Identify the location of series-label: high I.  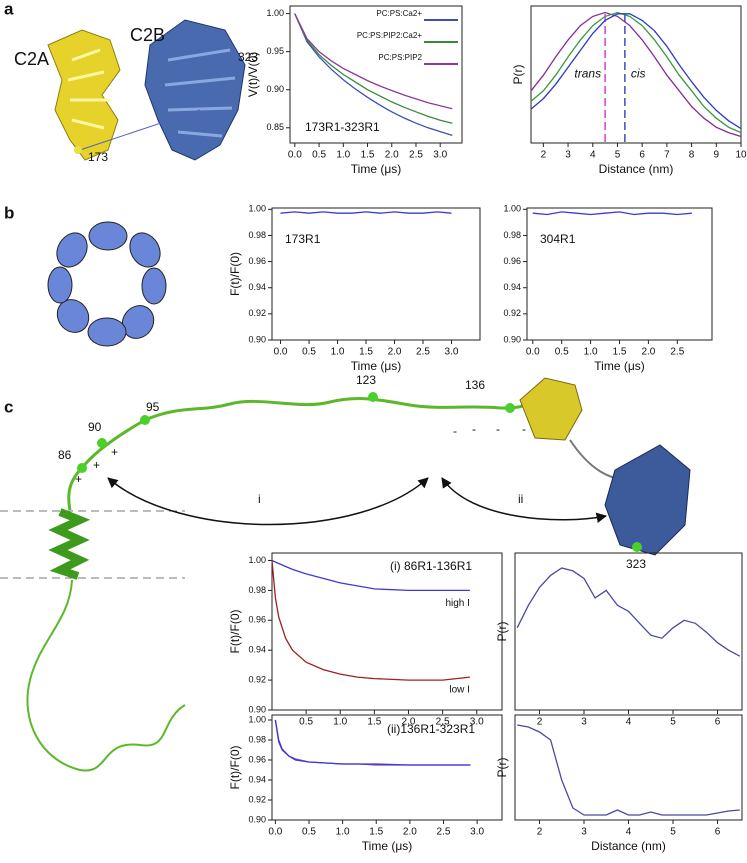
(457, 603).